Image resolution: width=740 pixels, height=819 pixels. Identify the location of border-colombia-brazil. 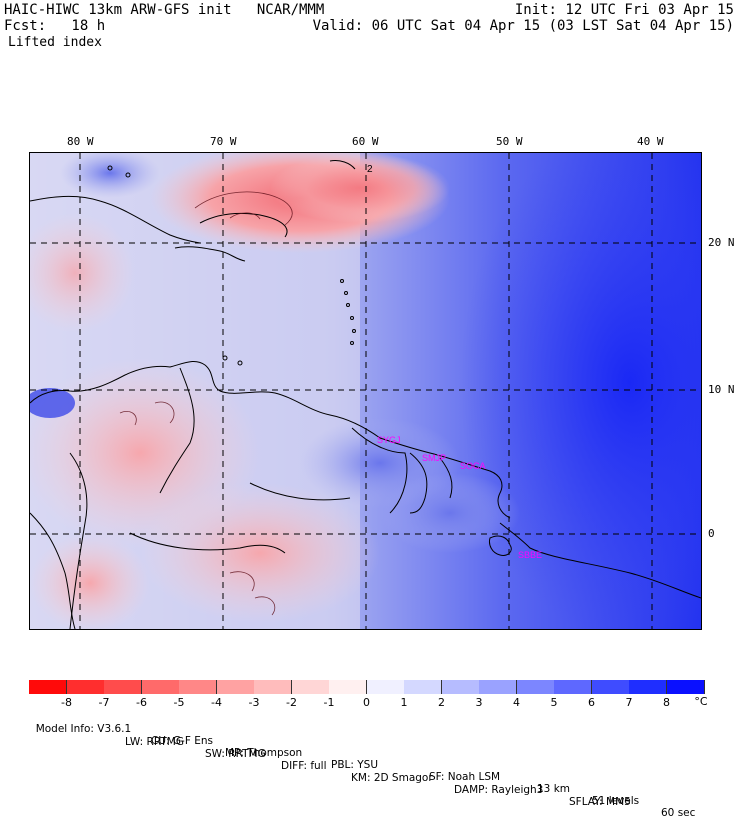
(207, 543).